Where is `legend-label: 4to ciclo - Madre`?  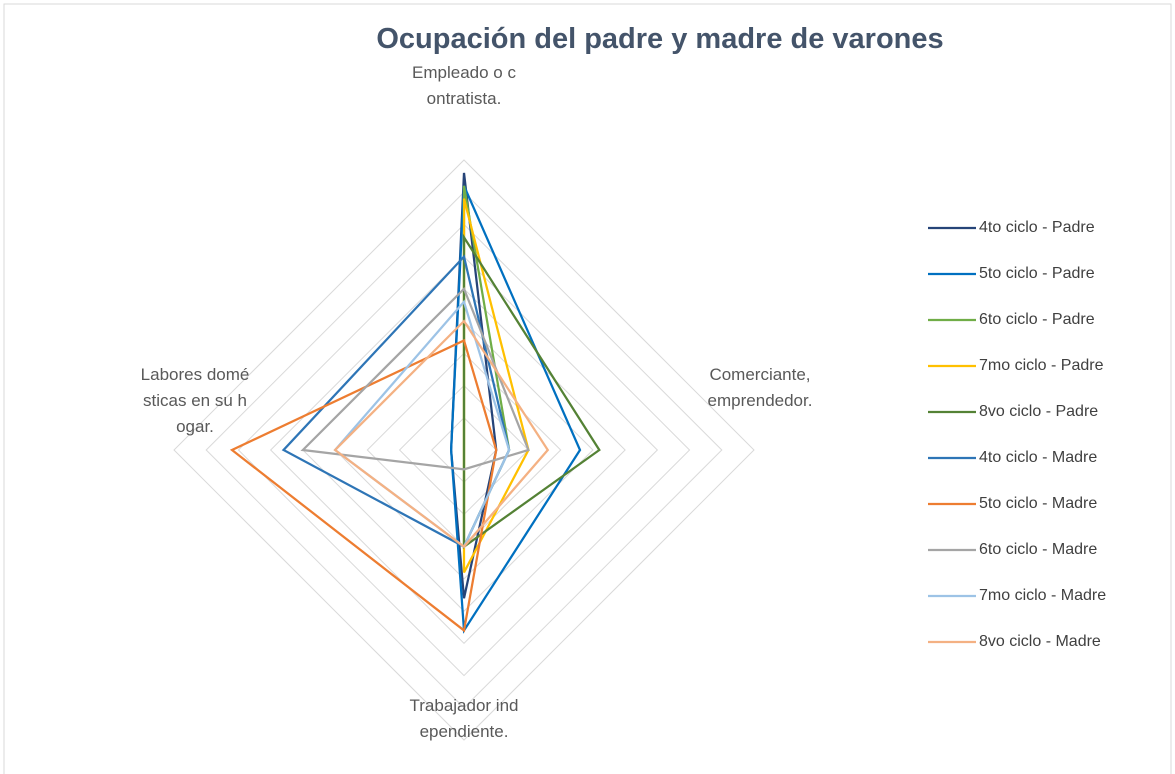 legend-label: 4to ciclo - Madre is located at coordinates (1038, 457).